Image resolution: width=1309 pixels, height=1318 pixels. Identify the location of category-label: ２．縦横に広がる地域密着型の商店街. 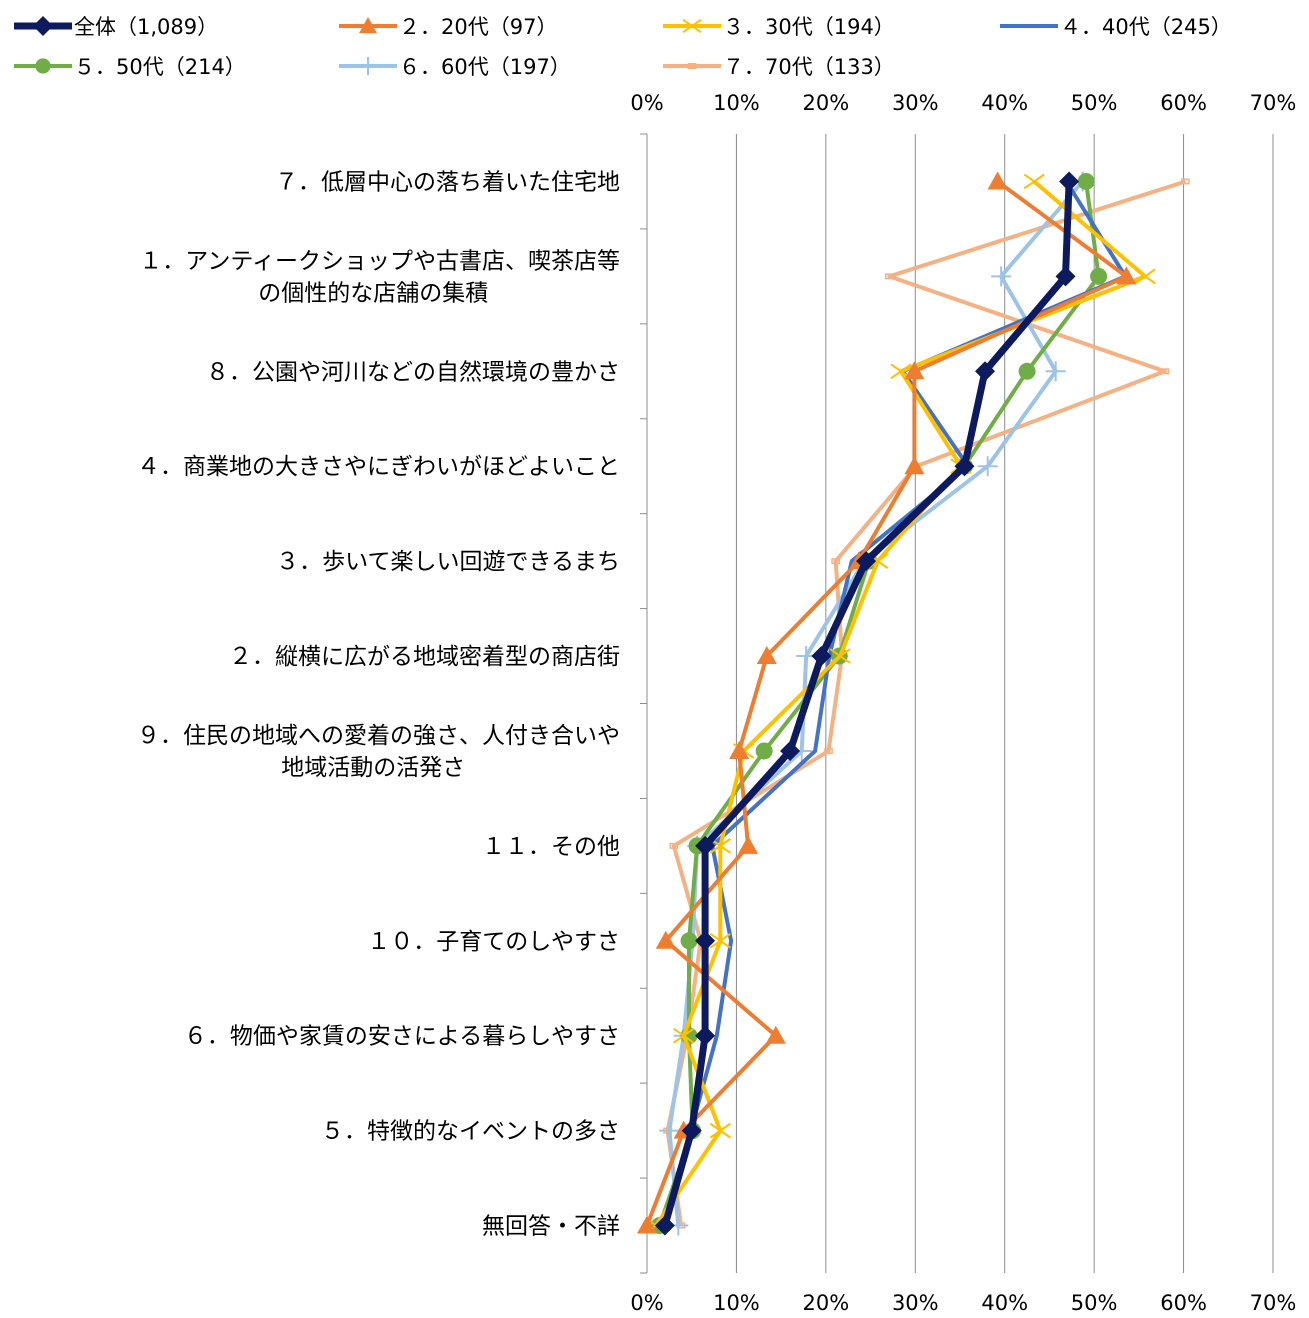
(424, 657).